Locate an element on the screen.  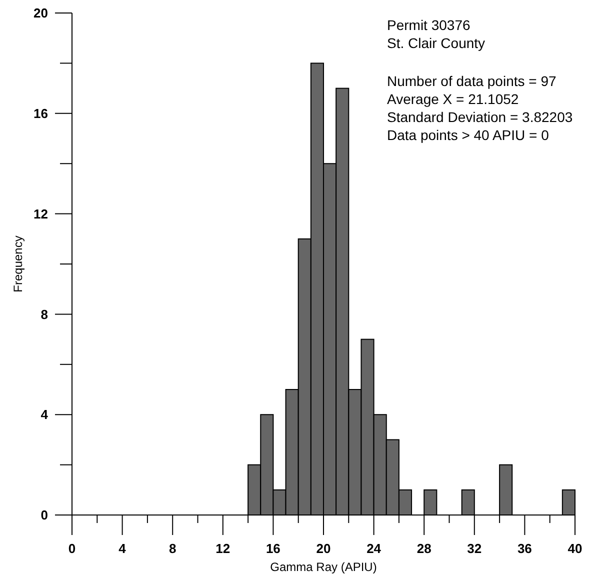
x-axis-title: Gamma Ray (APIU) is located at coordinates (323, 567).